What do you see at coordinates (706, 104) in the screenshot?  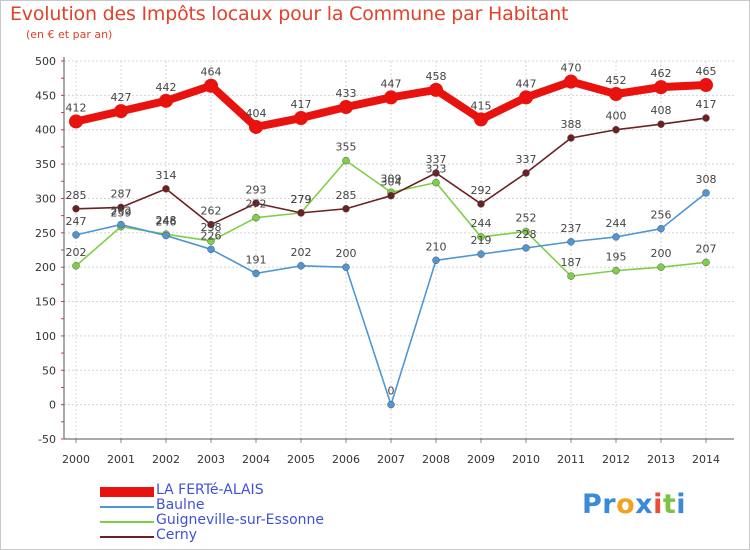 I see `data-label: 417` at bounding box center [706, 104].